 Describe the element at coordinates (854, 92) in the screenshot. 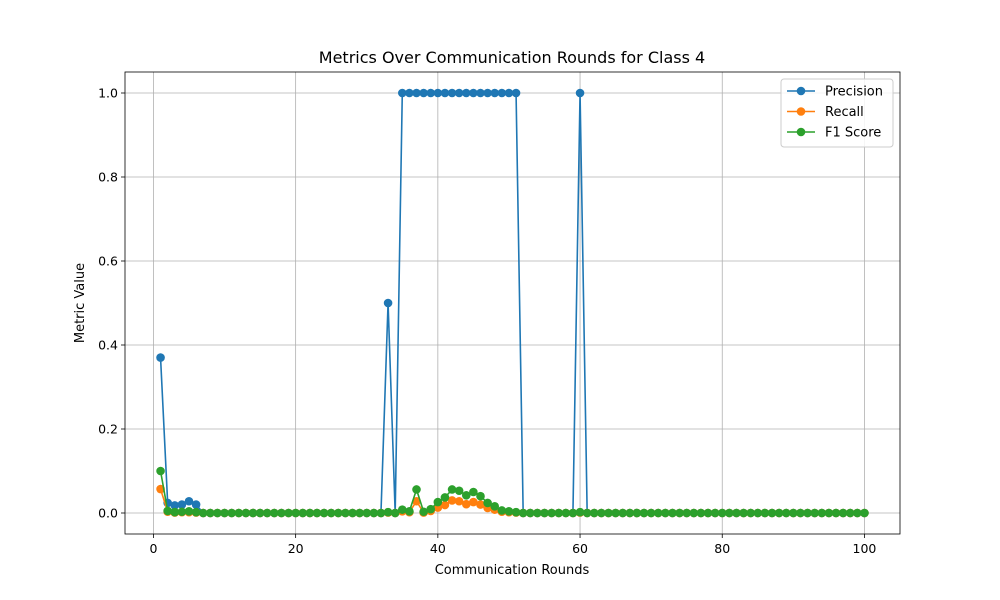

I see `legend-label-precision: Precision` at that location.